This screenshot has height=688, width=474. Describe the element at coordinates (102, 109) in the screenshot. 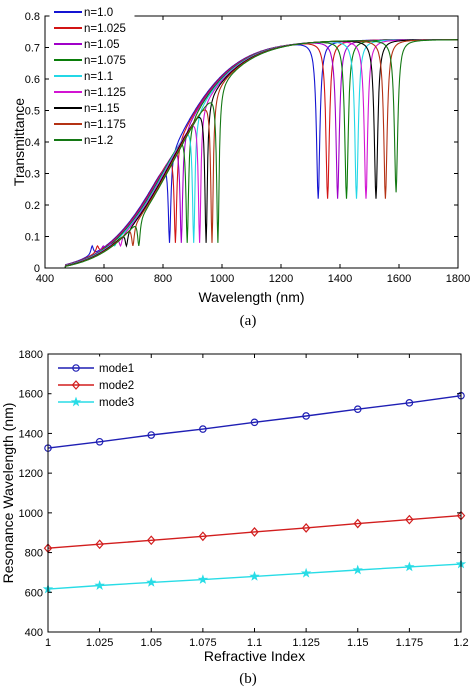

I see `legend-entry-label: n=1.15` at that location.